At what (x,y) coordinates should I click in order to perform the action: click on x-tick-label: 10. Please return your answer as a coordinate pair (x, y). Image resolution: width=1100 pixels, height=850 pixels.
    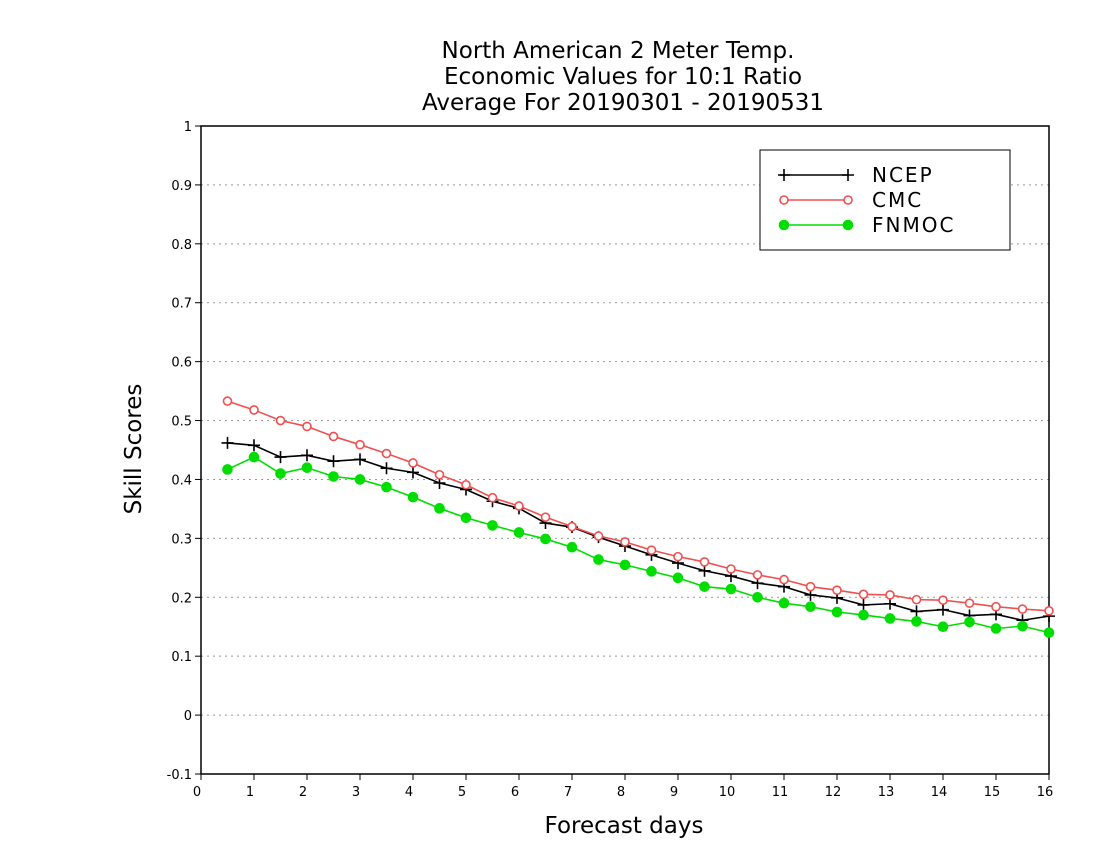
    Looking at the image, I should click on (727, 792).